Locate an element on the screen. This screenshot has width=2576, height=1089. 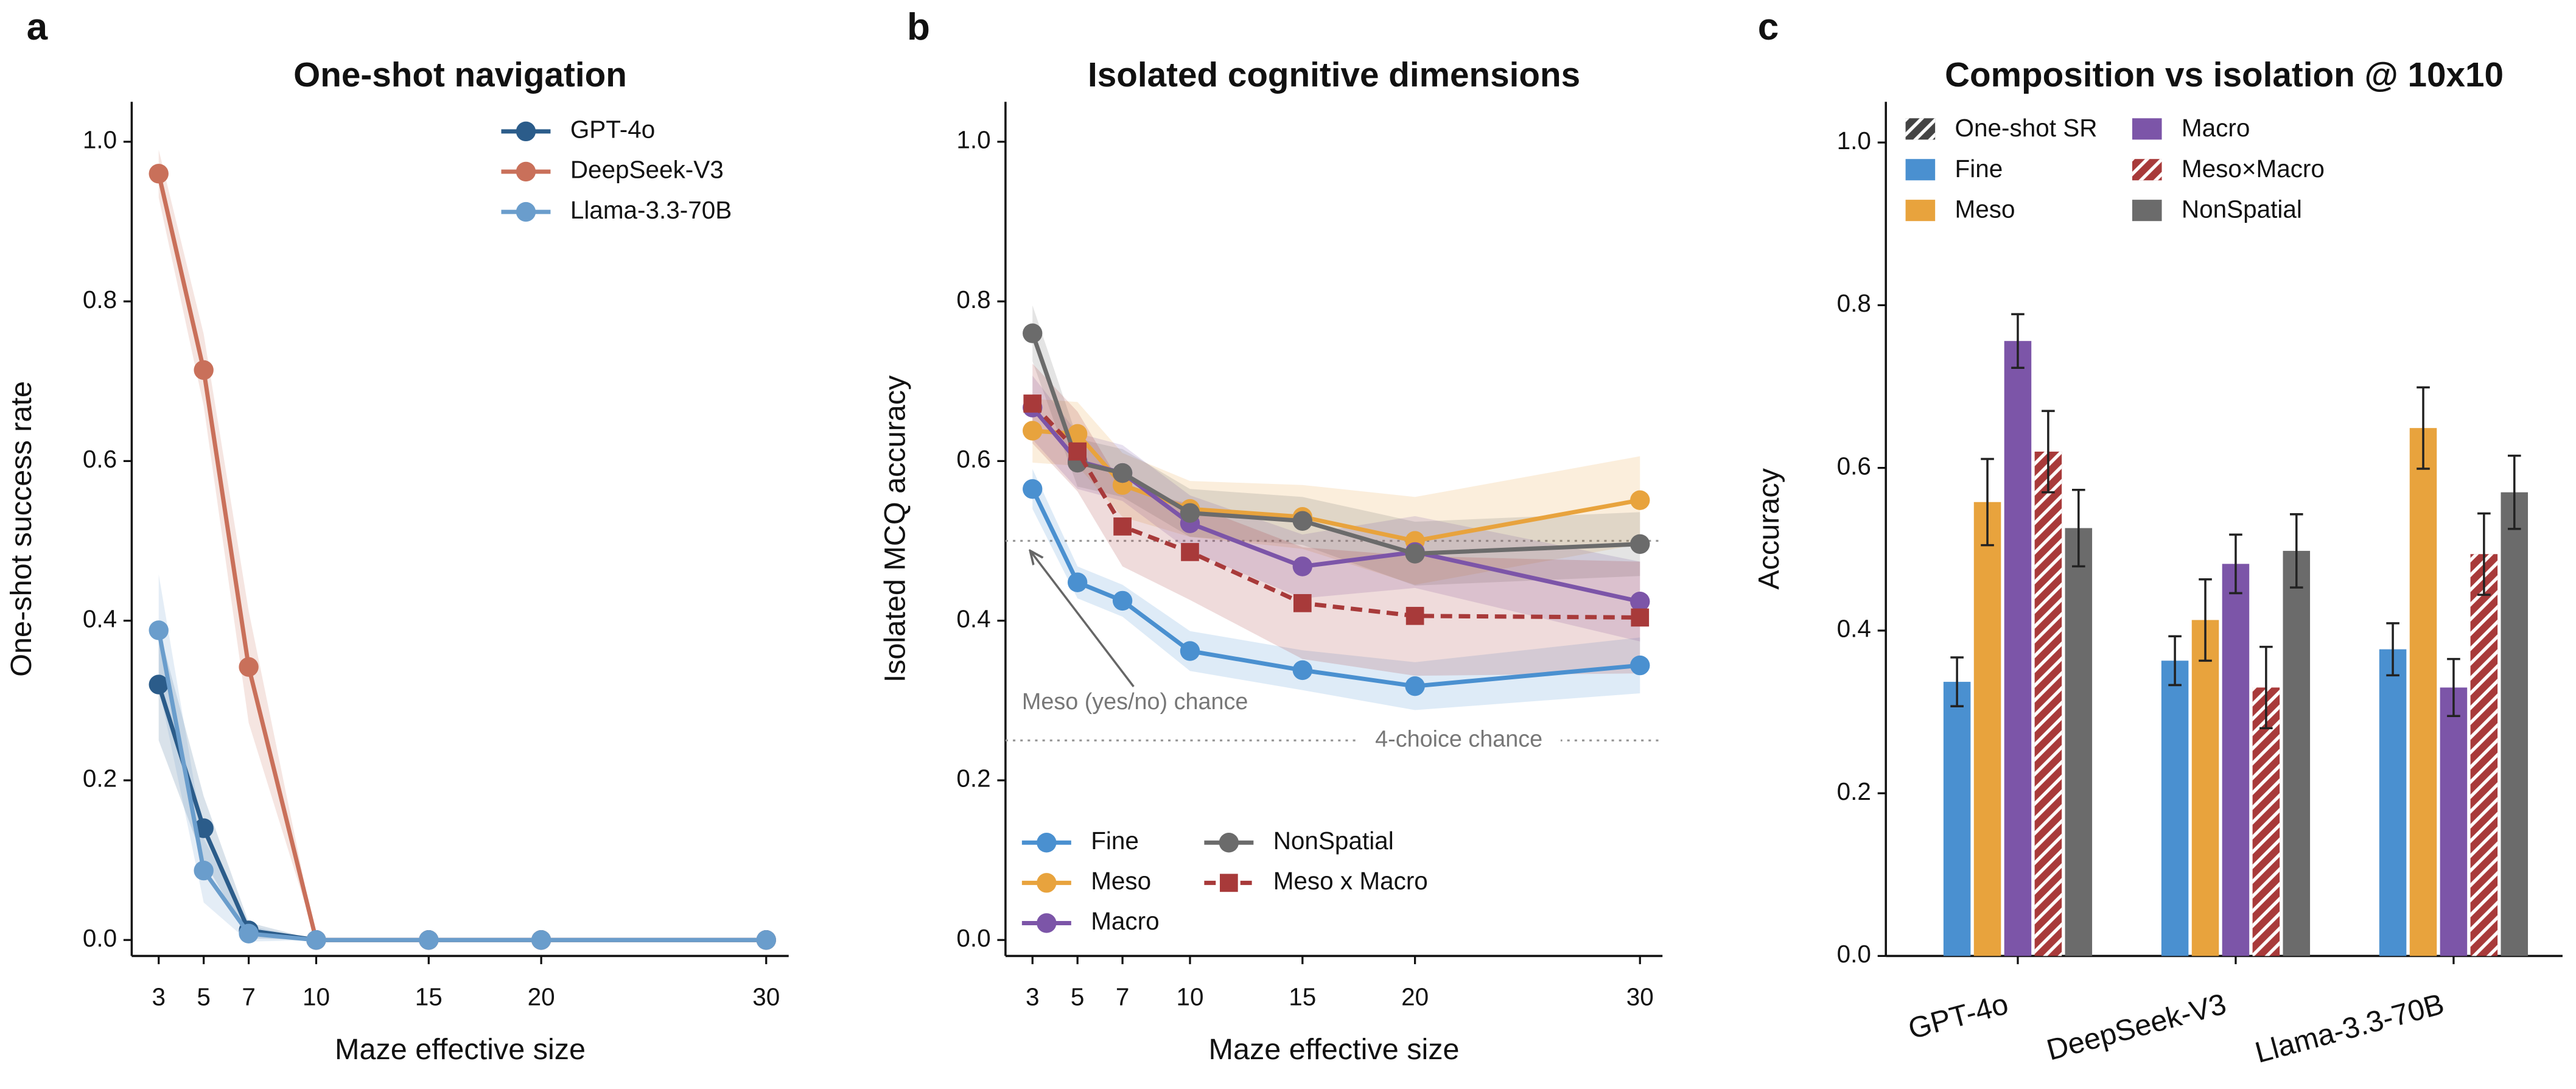
x-tick-label: 10 is located at coordinates (316, 996).